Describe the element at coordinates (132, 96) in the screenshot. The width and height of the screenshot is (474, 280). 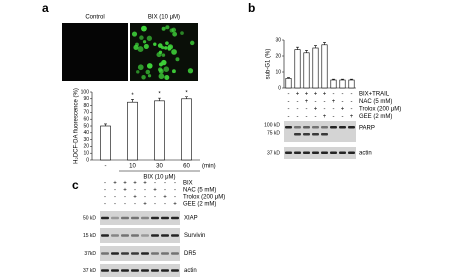
I see `annotation: *` at that location.